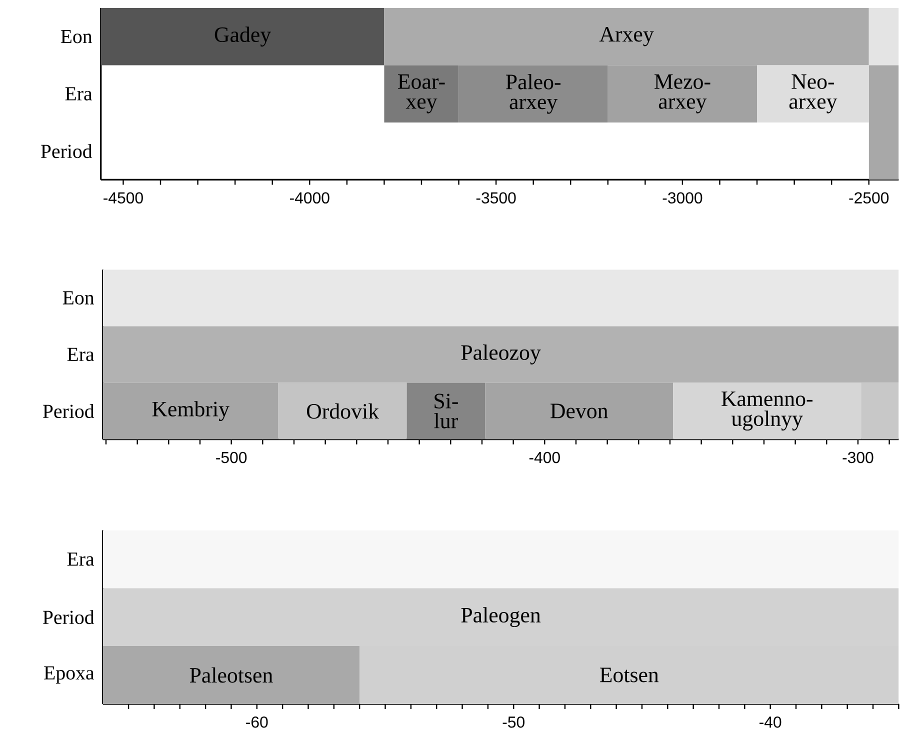  What do you see at coordinates (421, 94) in the screenshot?
I see `data-label: Eoar- xey` at bounding box center [421, 94].